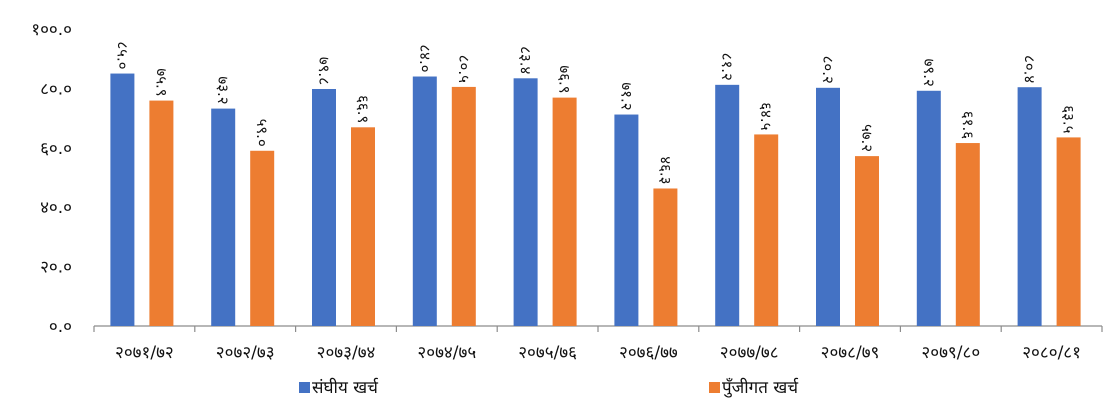 This screenshot has height=408, width=1109. I want to click on y-tick-label: ४०.०, so click(56, 208).